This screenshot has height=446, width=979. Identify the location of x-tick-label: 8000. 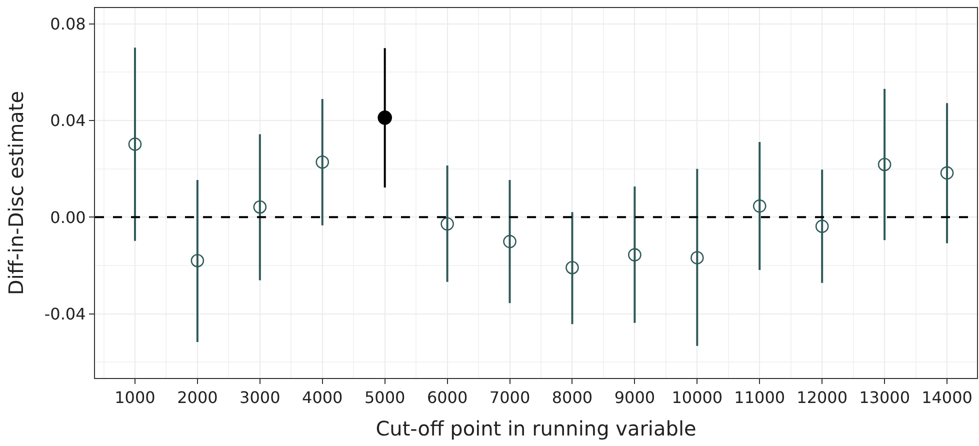
(572, 398).